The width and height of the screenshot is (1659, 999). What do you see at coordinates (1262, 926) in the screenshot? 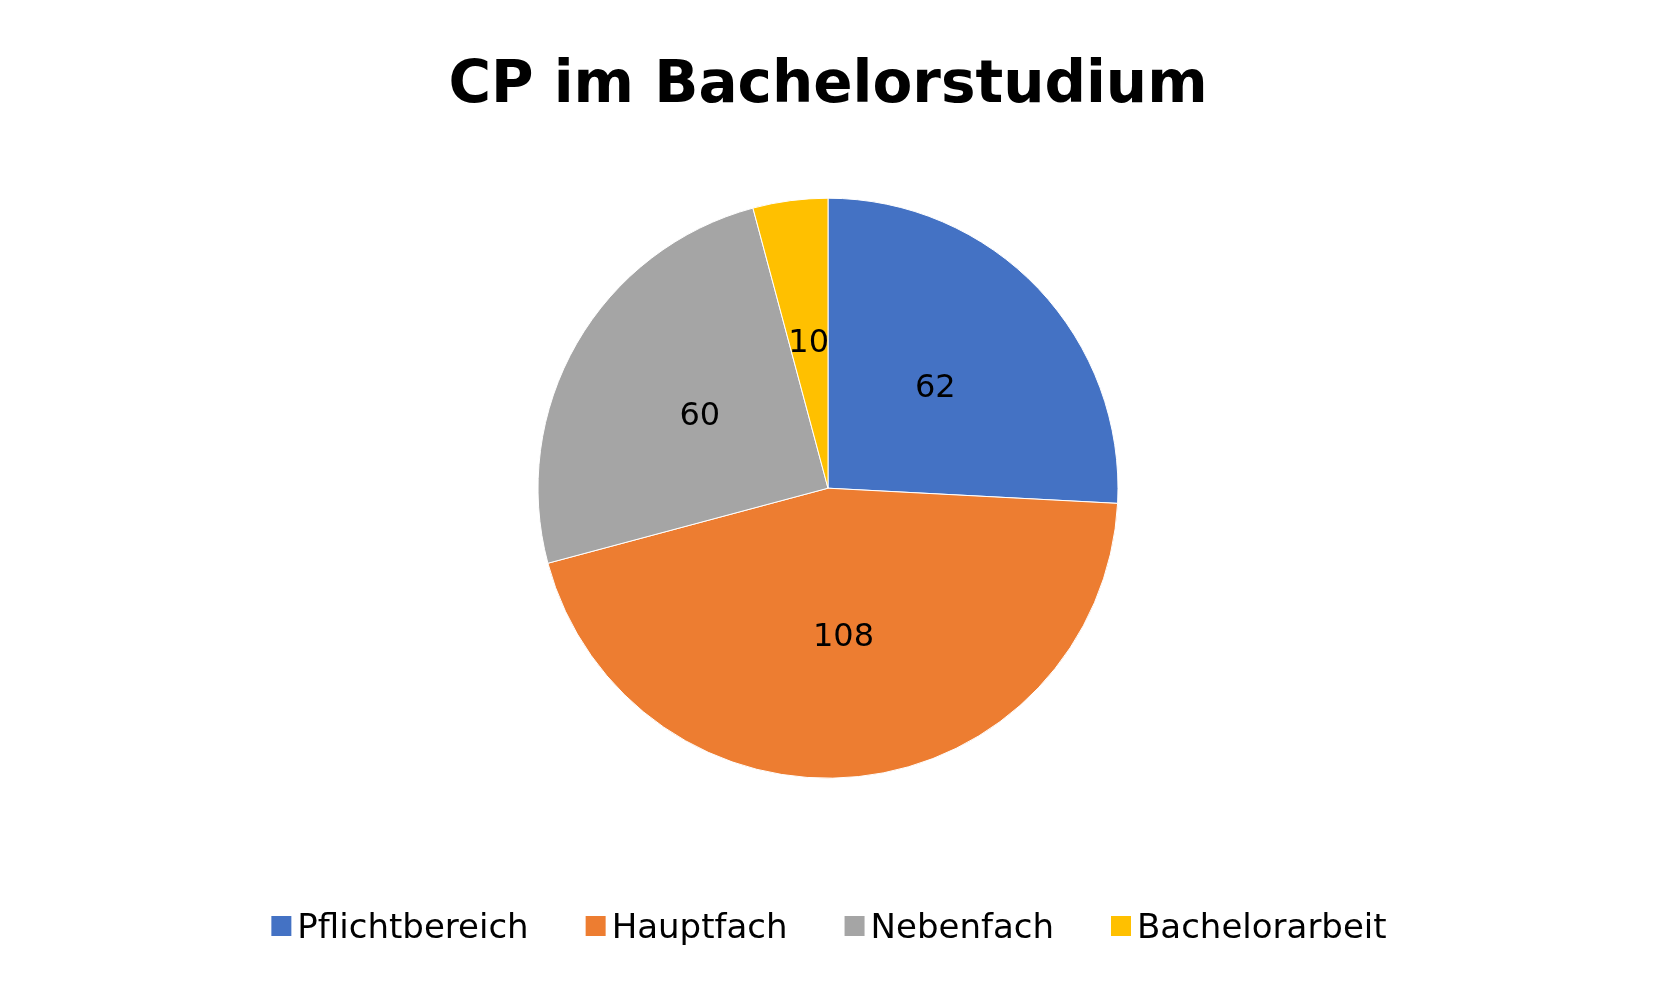
I see `legend-label: Bachelorarbeit` at bounding box center [1262, 926].